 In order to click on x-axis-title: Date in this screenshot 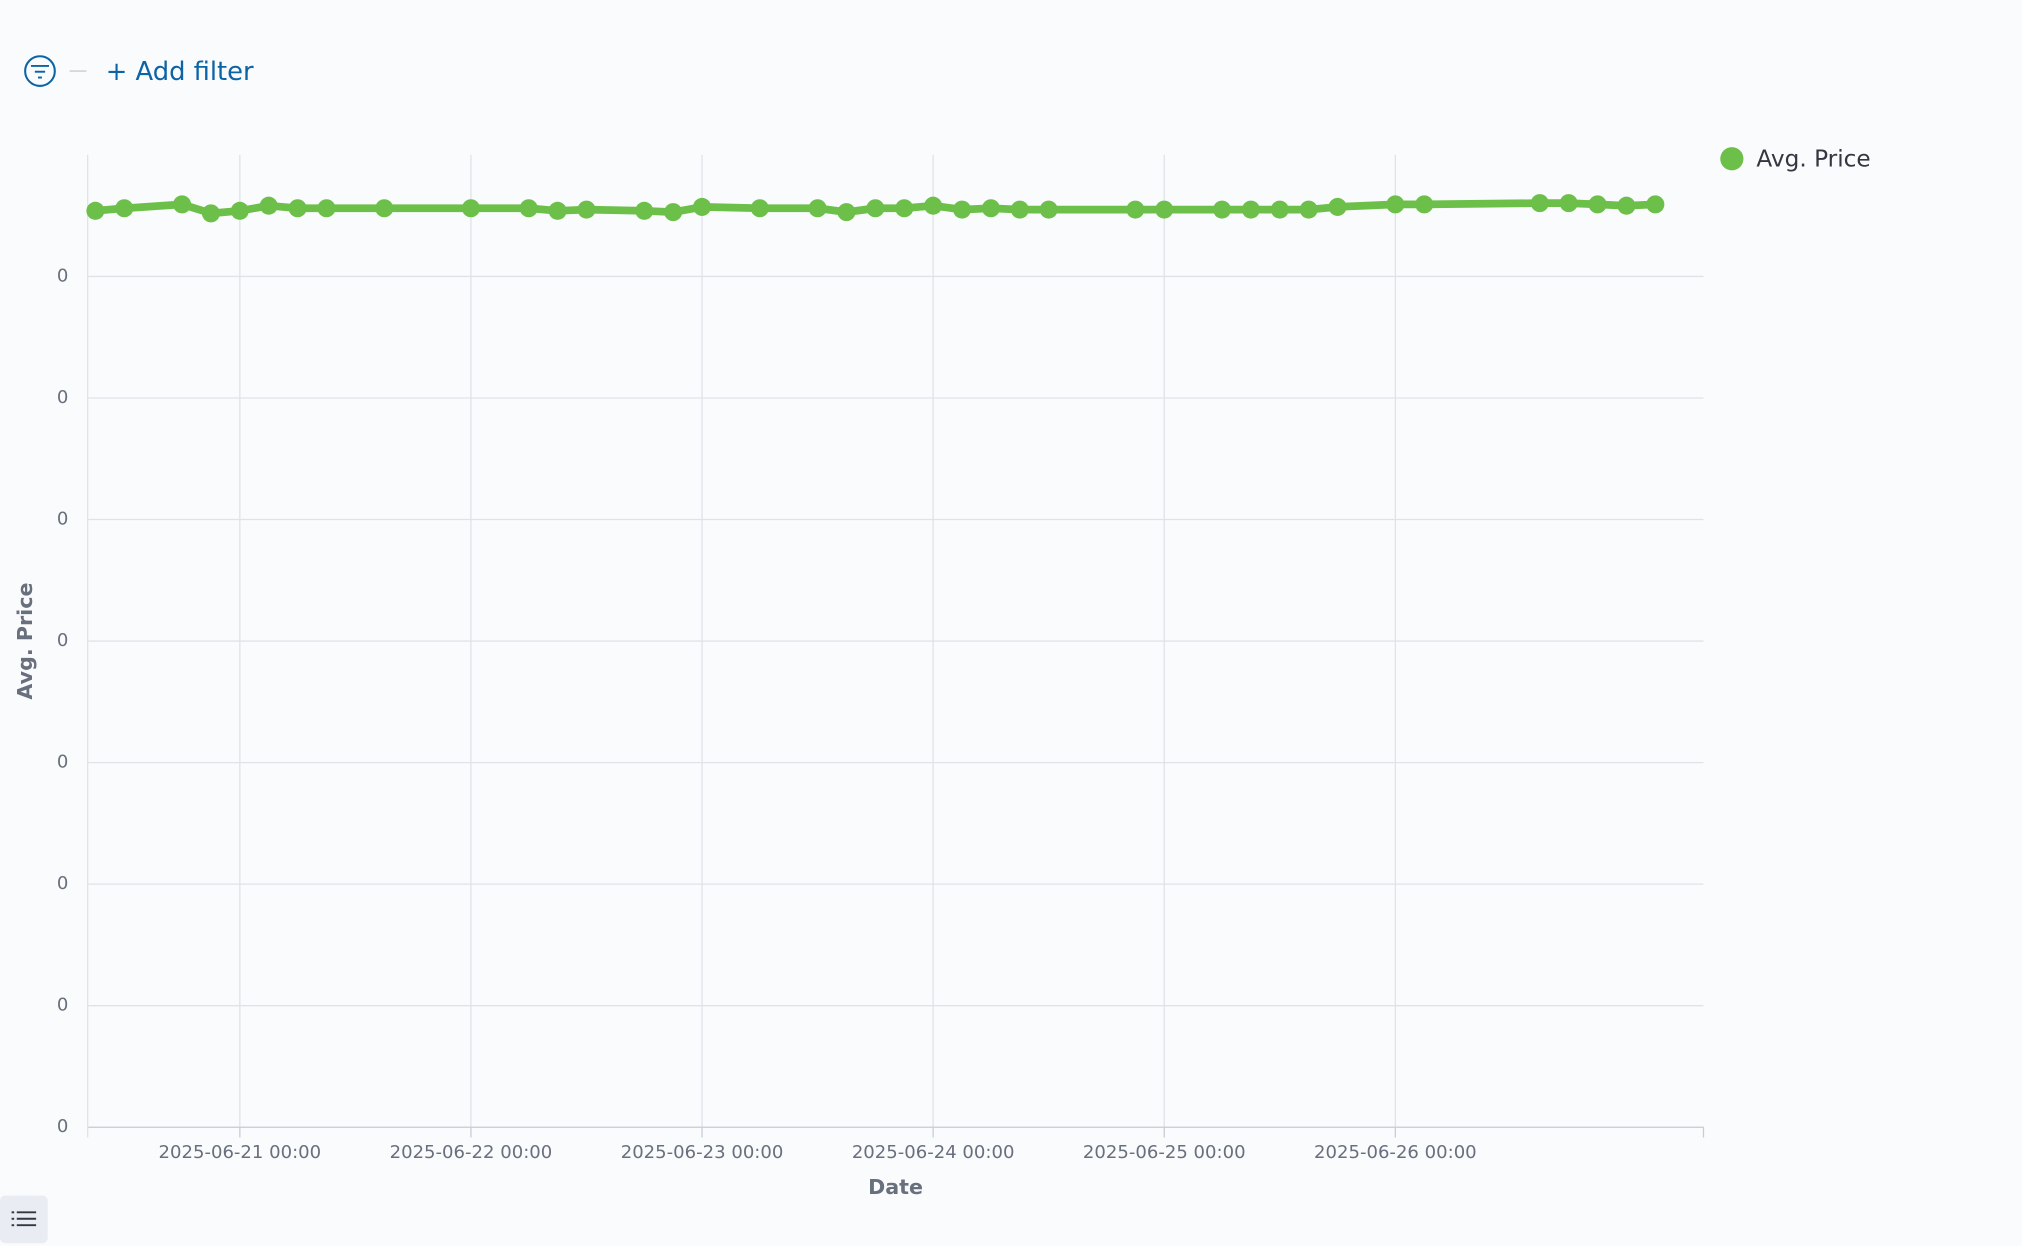, I will do `click(895, 1187)`.